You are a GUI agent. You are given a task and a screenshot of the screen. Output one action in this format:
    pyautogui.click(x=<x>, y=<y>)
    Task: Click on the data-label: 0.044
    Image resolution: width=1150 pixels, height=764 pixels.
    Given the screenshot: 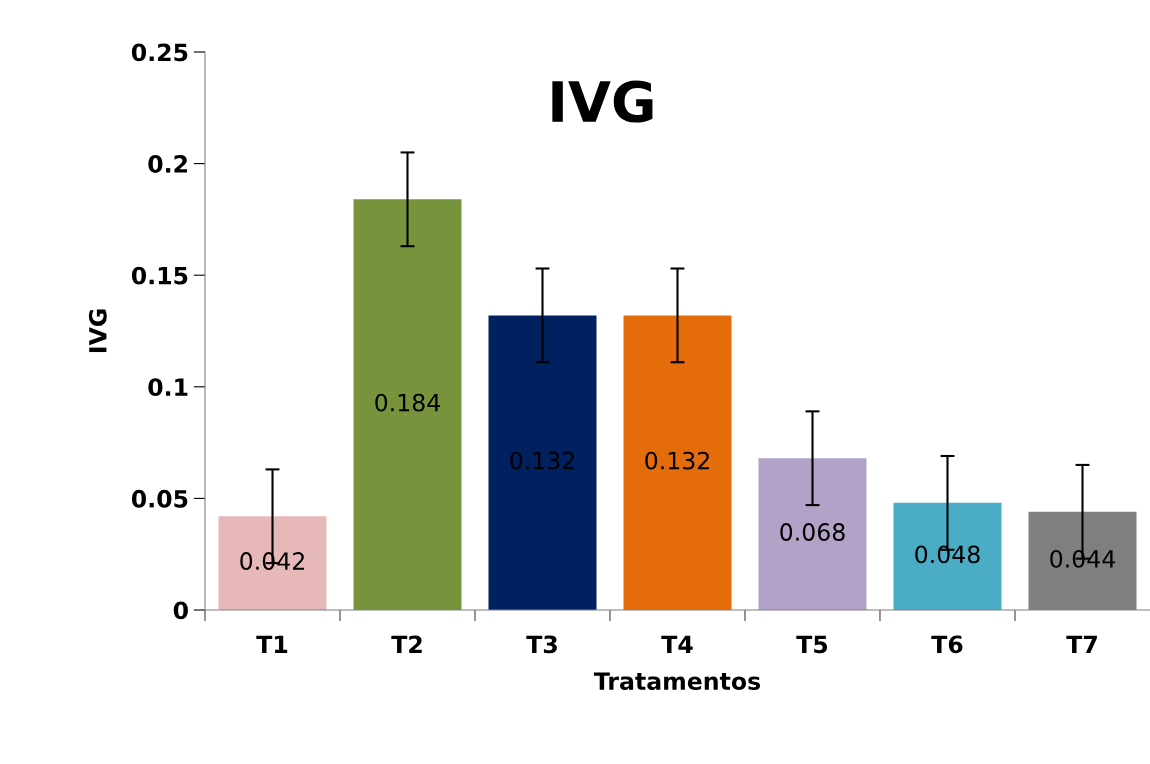 What is the action you would take?
    pyautogui.click(x=1082, y=558)
    